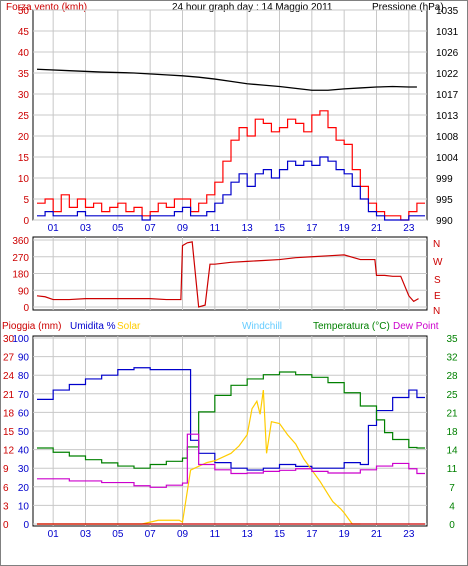 The width and height of the screenshot is (468, 566). What do you see at coordinates (24, 11) in the screenshot?
I see `wind-y-tick: 50` at bounding box center [24, 11].